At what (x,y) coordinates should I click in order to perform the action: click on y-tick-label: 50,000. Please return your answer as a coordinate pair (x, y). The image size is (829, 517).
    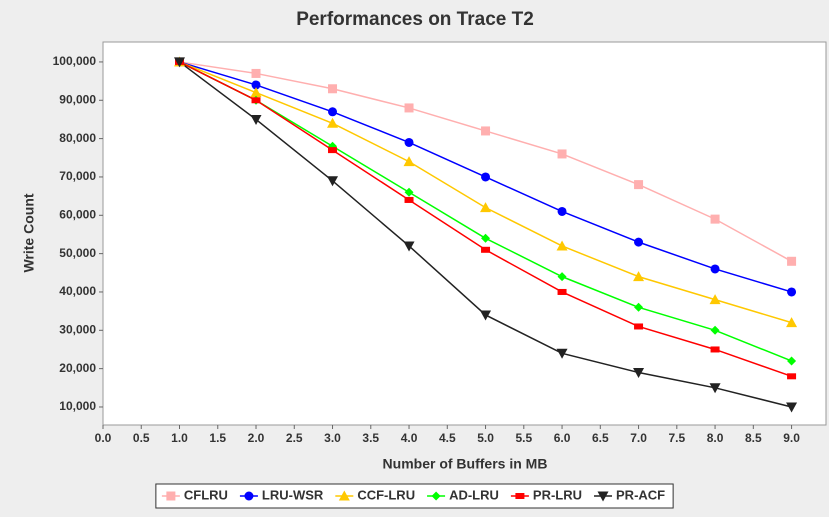
    Looking at the image, I should click on (77, 253).